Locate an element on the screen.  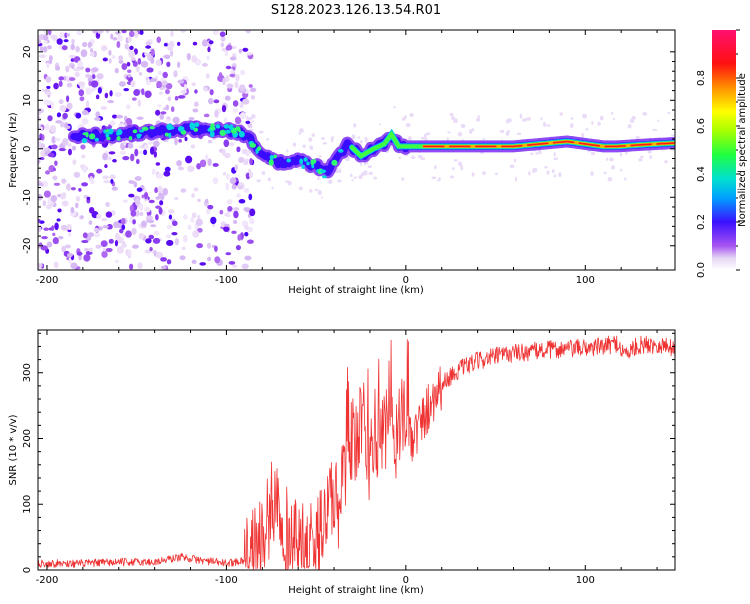
snr-x-tick-label: 0 is located at coordinates (406, 580).